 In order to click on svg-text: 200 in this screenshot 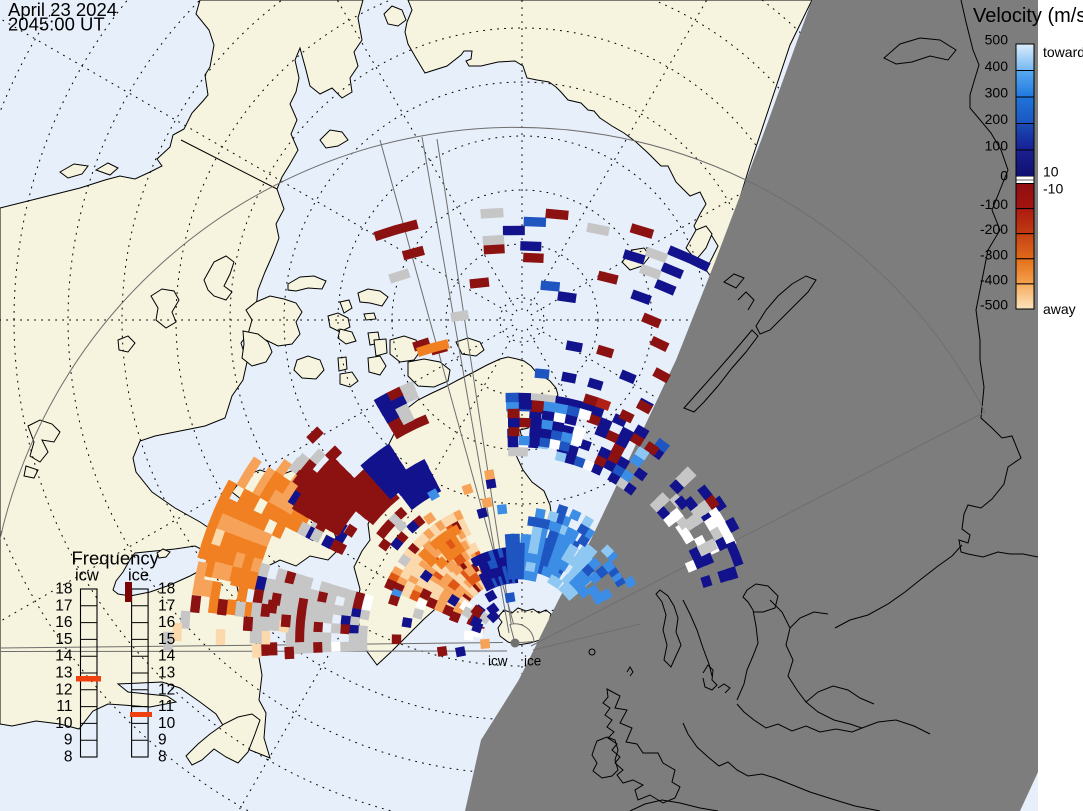, I will do `click(997, 119)`.